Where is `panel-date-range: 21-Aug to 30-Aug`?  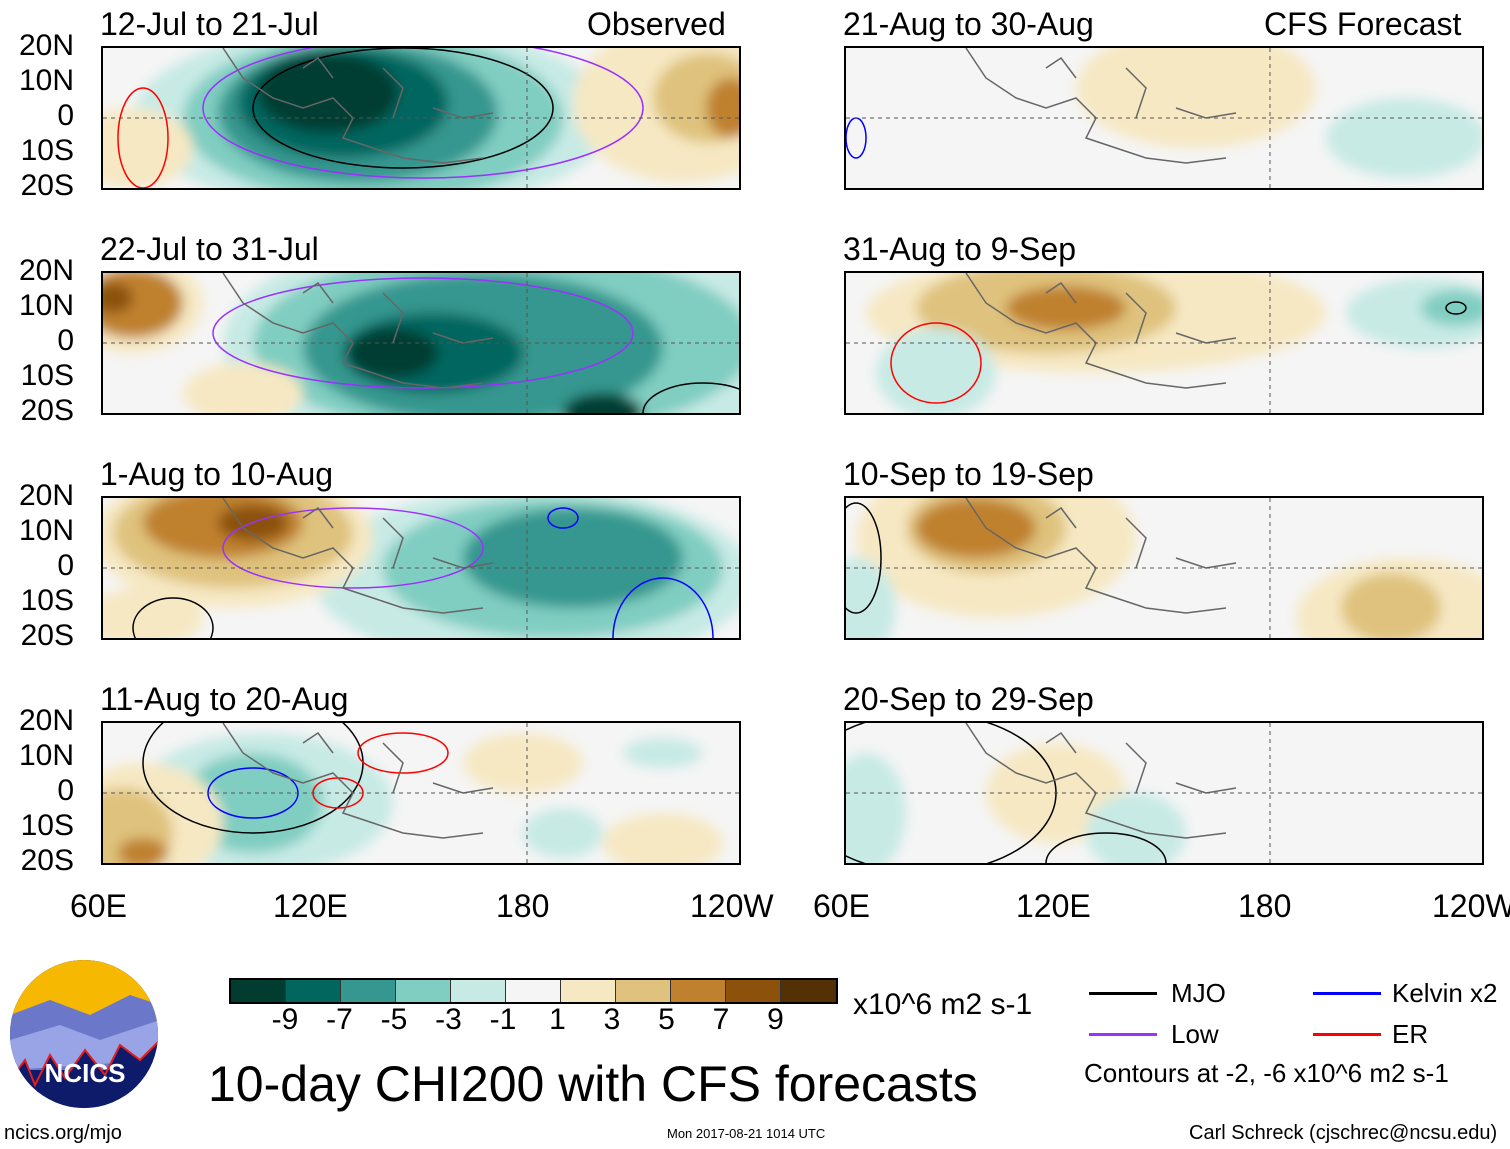 panel-date-range: 21-Aug to 30-Aug is located at coordinates (968, 24).